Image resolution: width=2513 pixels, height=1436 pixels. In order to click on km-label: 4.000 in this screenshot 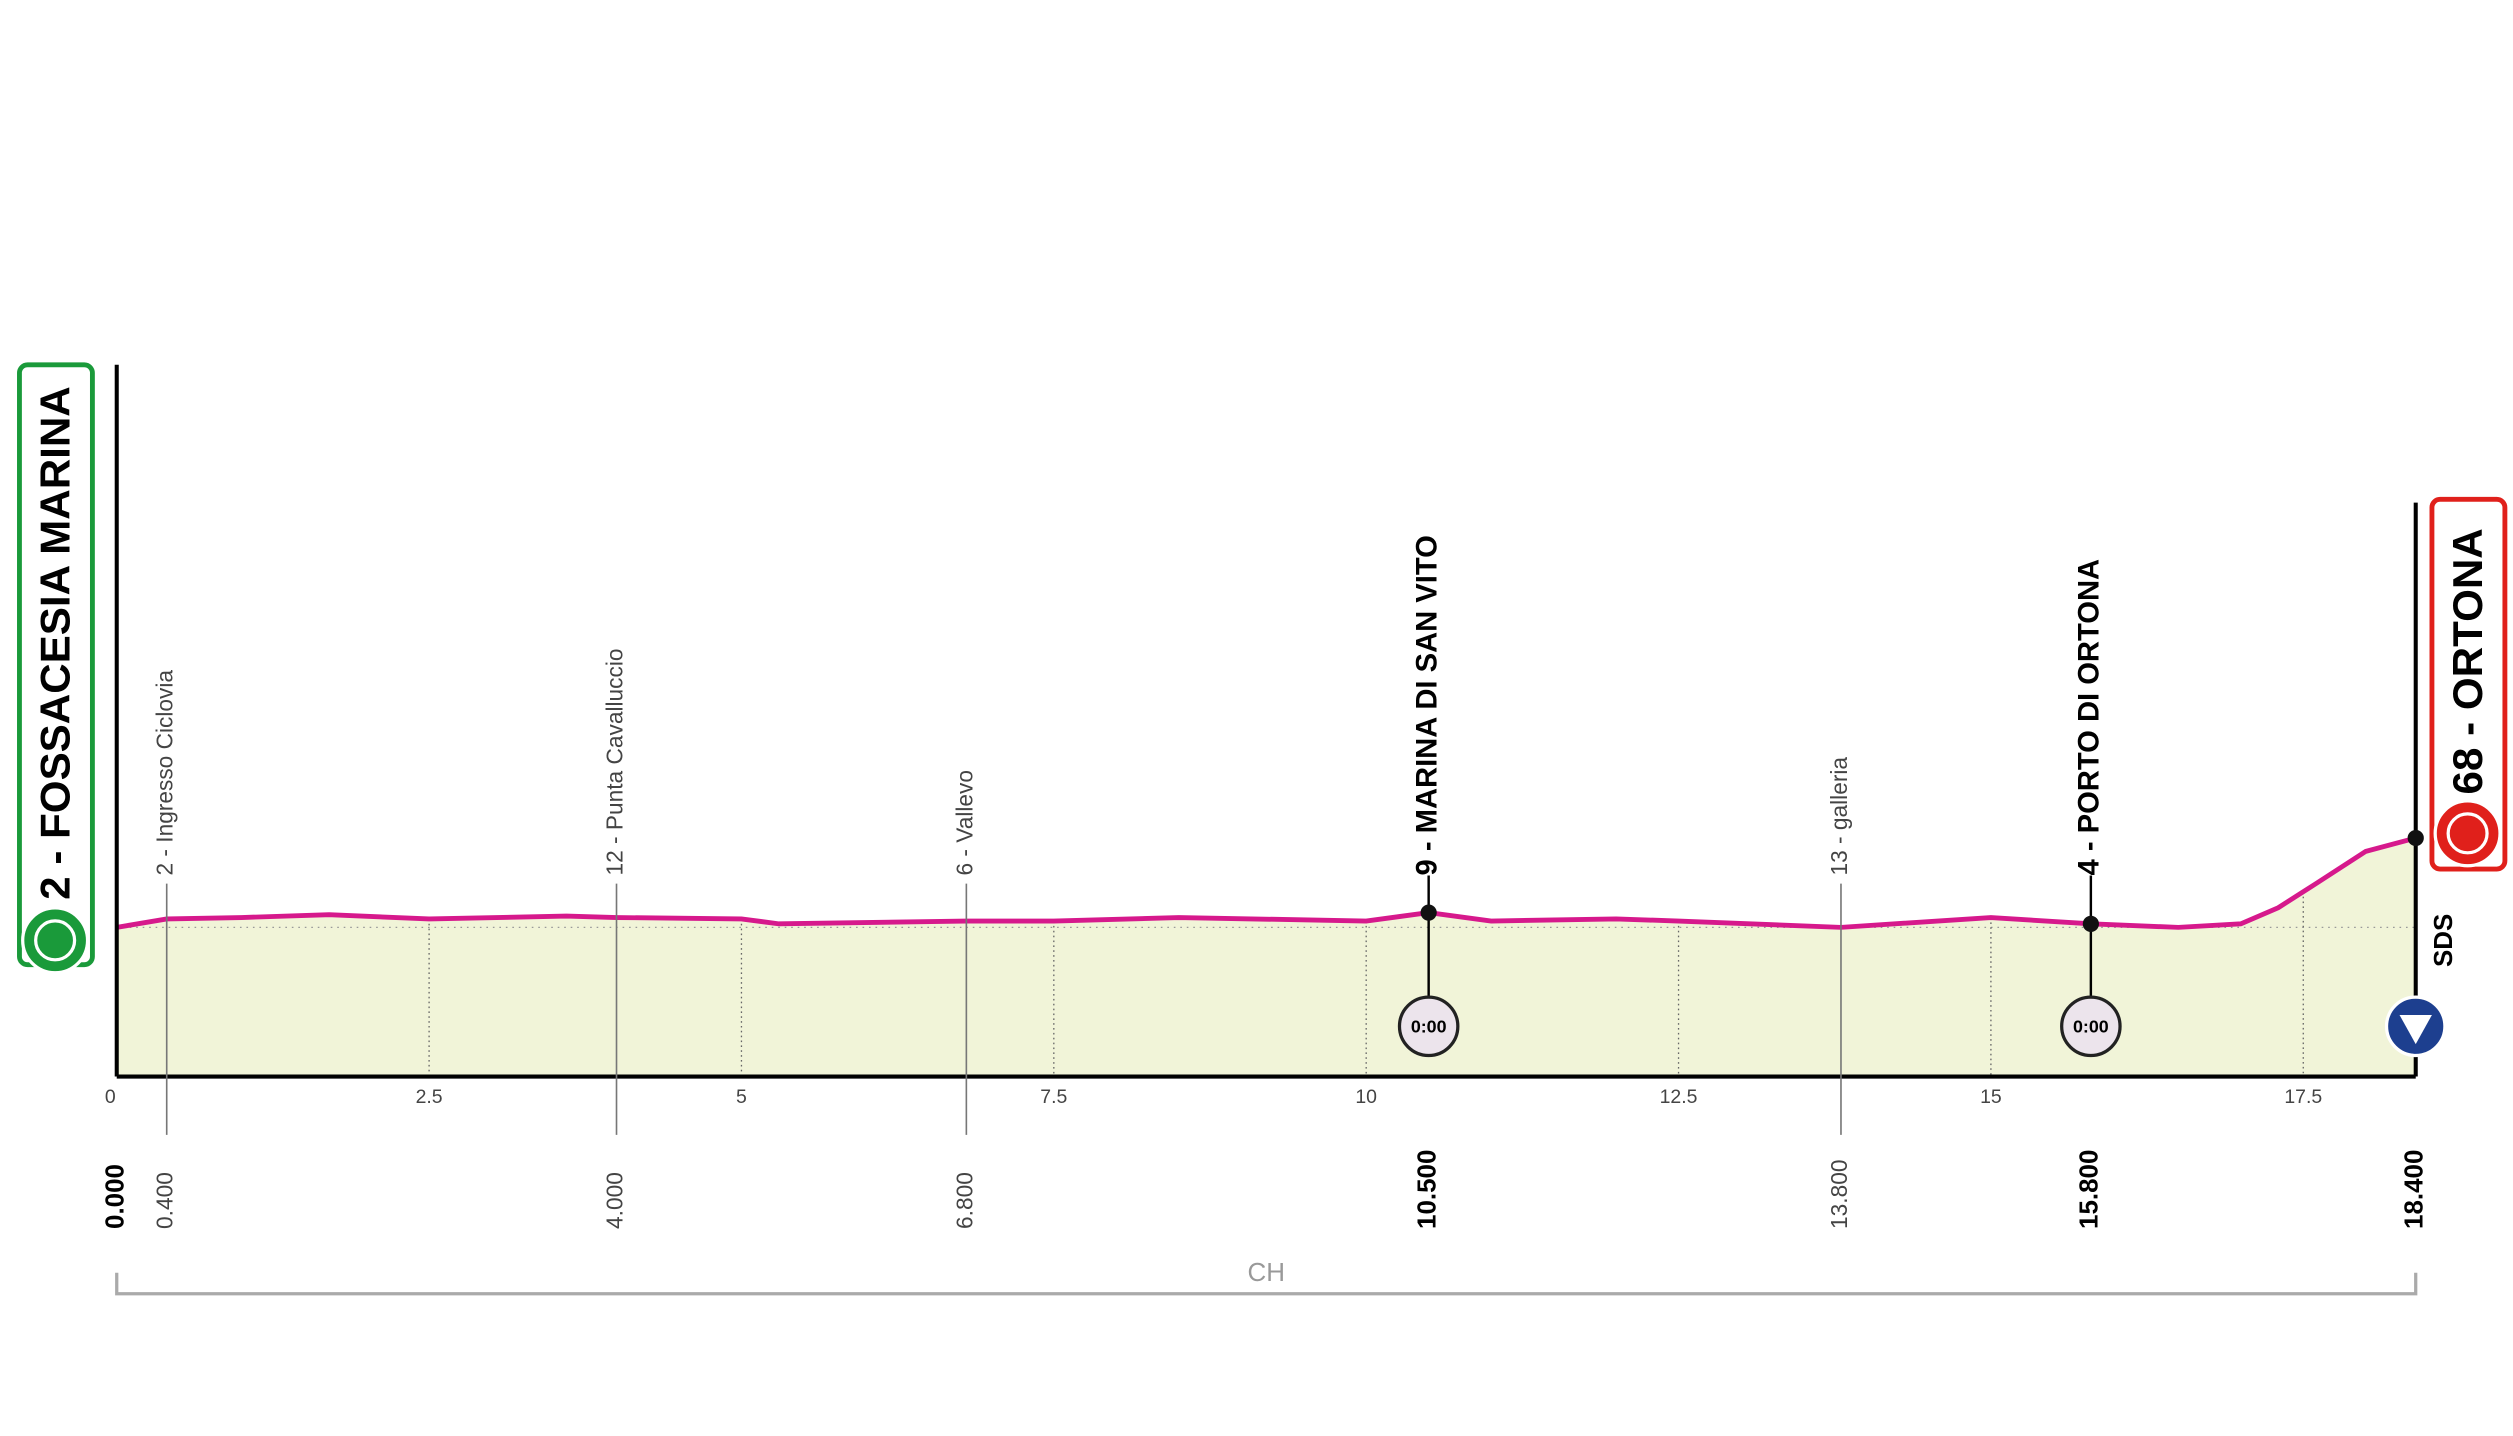, I will do `click(615, 1200)`.